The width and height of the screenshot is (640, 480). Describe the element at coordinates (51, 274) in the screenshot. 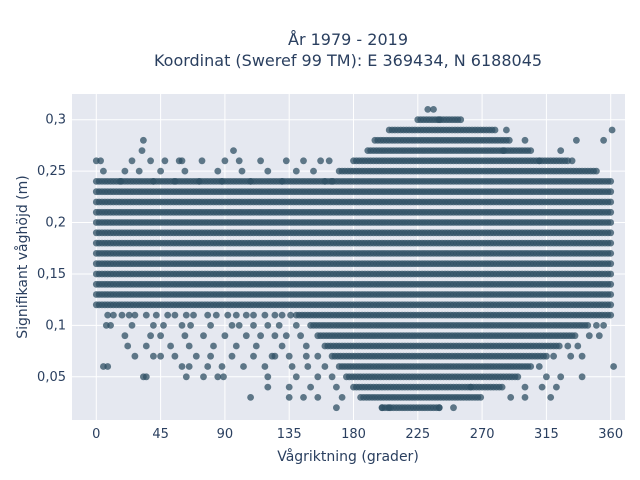

I see `y-tick-label: 0,15` at that location.